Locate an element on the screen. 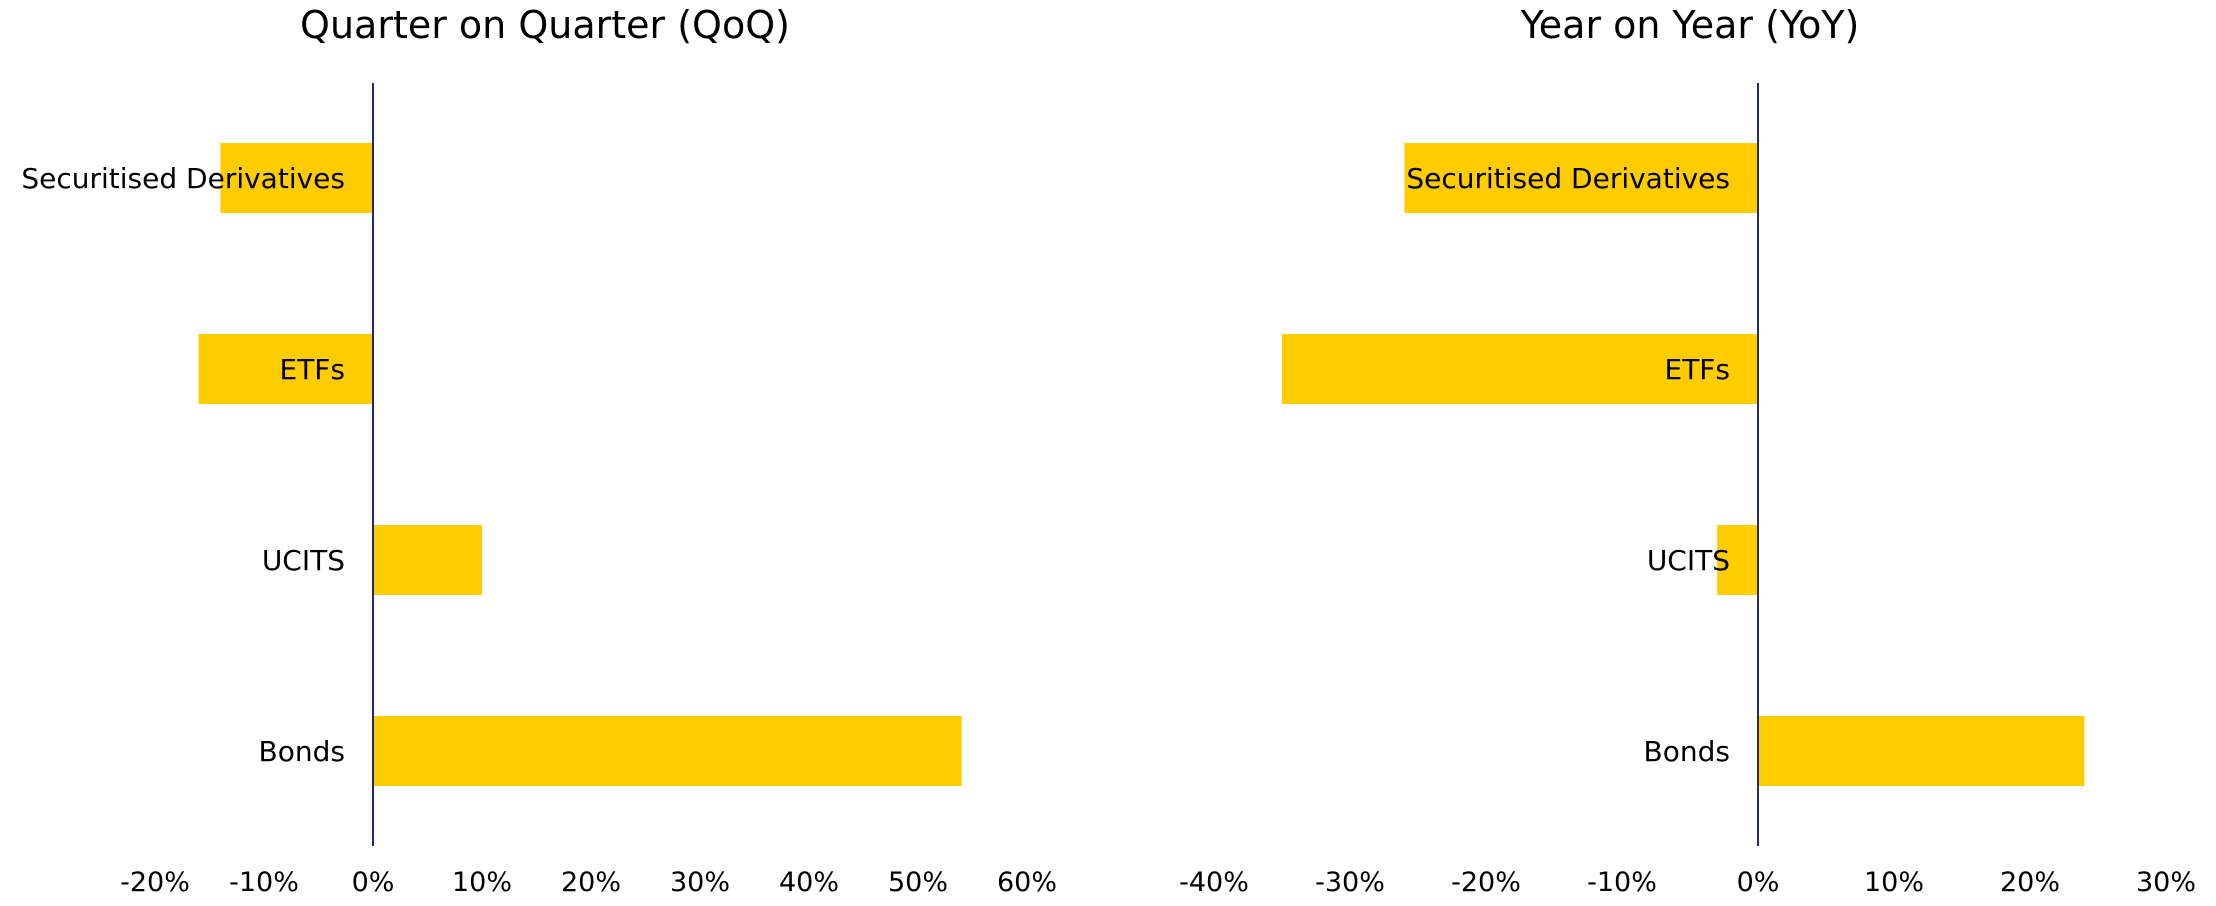 The height and width of the screenshot is (906, 2216). x-tick-label: 50% is located at coordinates (918, 882).